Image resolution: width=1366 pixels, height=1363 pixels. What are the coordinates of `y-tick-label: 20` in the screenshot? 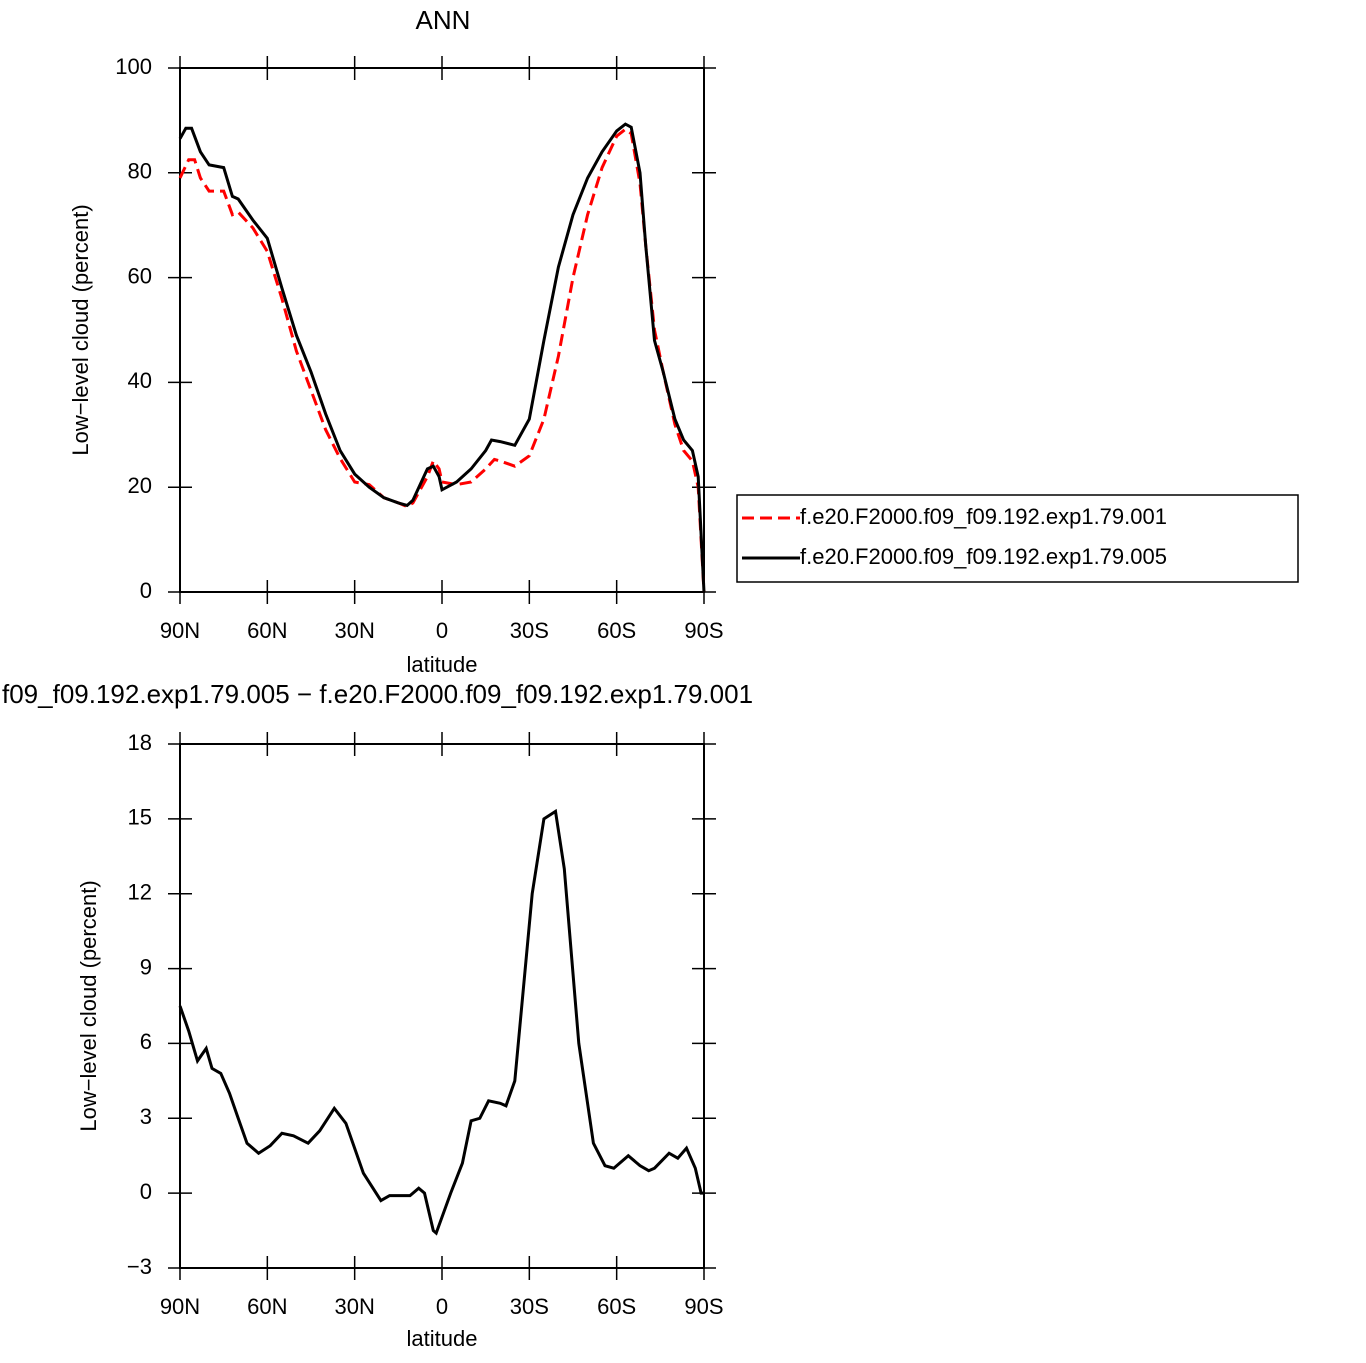 It's located at (140, 485).